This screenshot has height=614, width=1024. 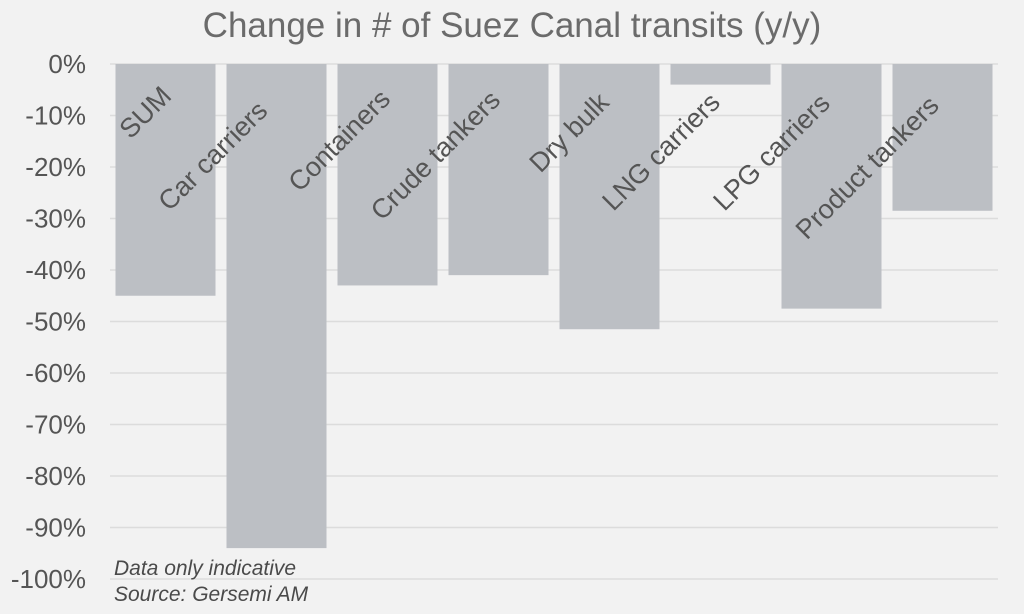 I want to click on y-tick-label: -40%, so click(x=55, y=270).